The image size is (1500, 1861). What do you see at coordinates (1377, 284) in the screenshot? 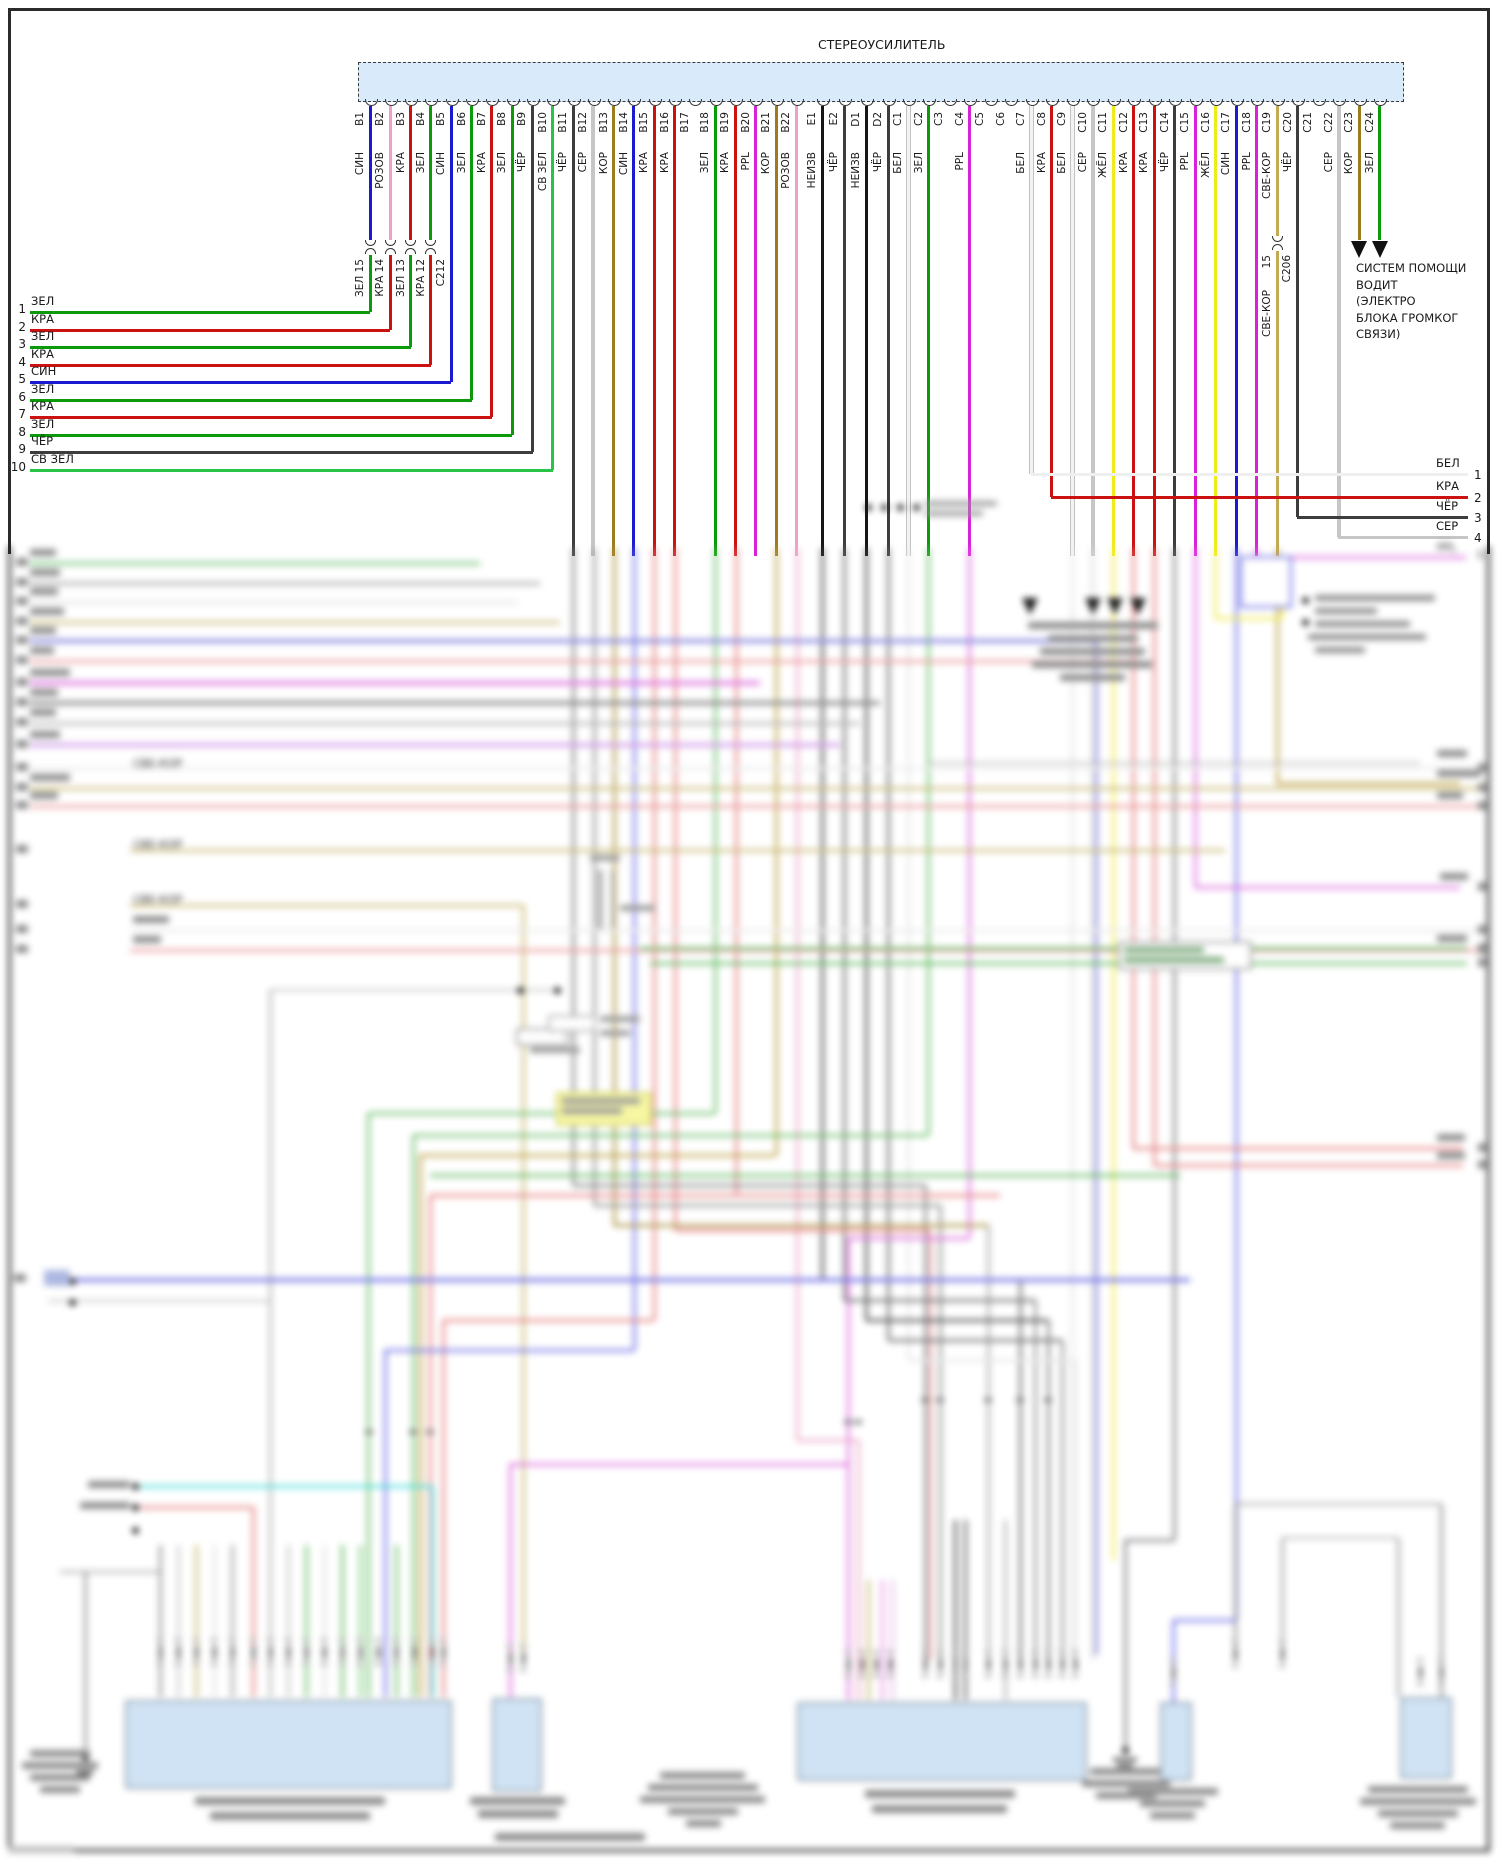
I see `driver-assist-note-line: ВОДИТ` at bounding box center [1377, 284].